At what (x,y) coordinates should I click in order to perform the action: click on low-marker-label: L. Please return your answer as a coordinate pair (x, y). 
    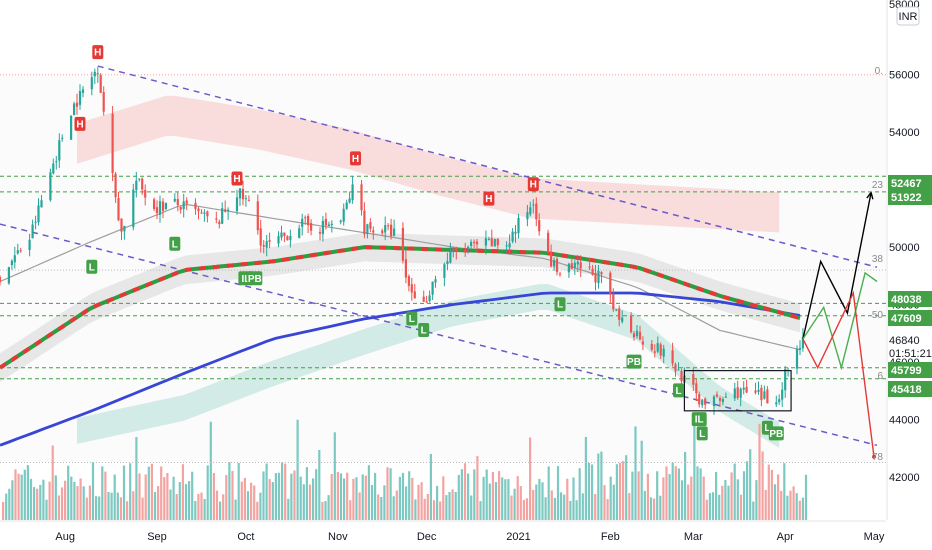
    Looking at the image, I should click on (424, 331).